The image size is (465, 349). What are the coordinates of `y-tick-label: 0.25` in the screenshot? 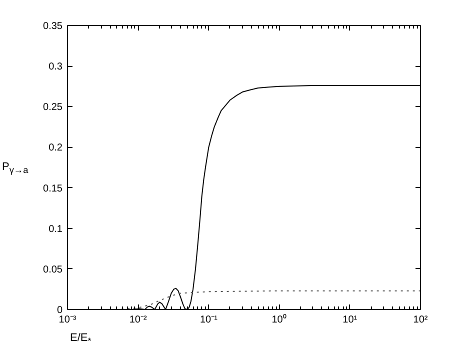 It's located at (53, 108).